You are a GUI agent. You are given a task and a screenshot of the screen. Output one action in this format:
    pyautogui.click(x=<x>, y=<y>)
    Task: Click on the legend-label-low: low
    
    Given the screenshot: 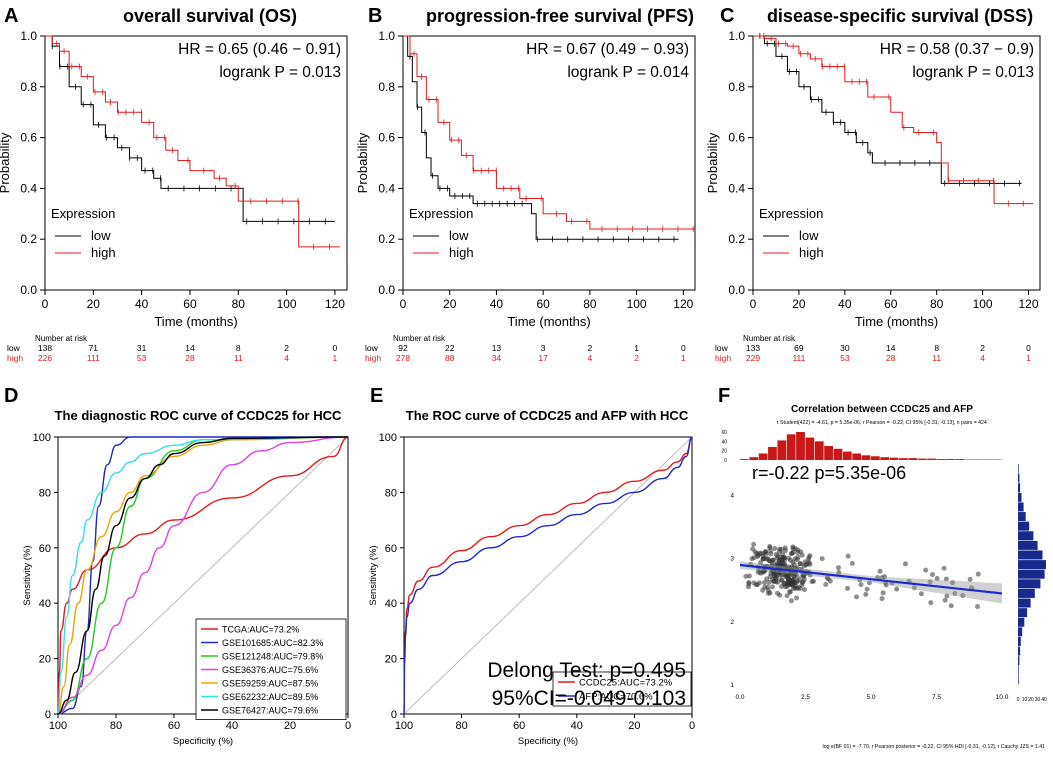 What is the action you would take?
    pyautogui.click(x=101, y=235)
    